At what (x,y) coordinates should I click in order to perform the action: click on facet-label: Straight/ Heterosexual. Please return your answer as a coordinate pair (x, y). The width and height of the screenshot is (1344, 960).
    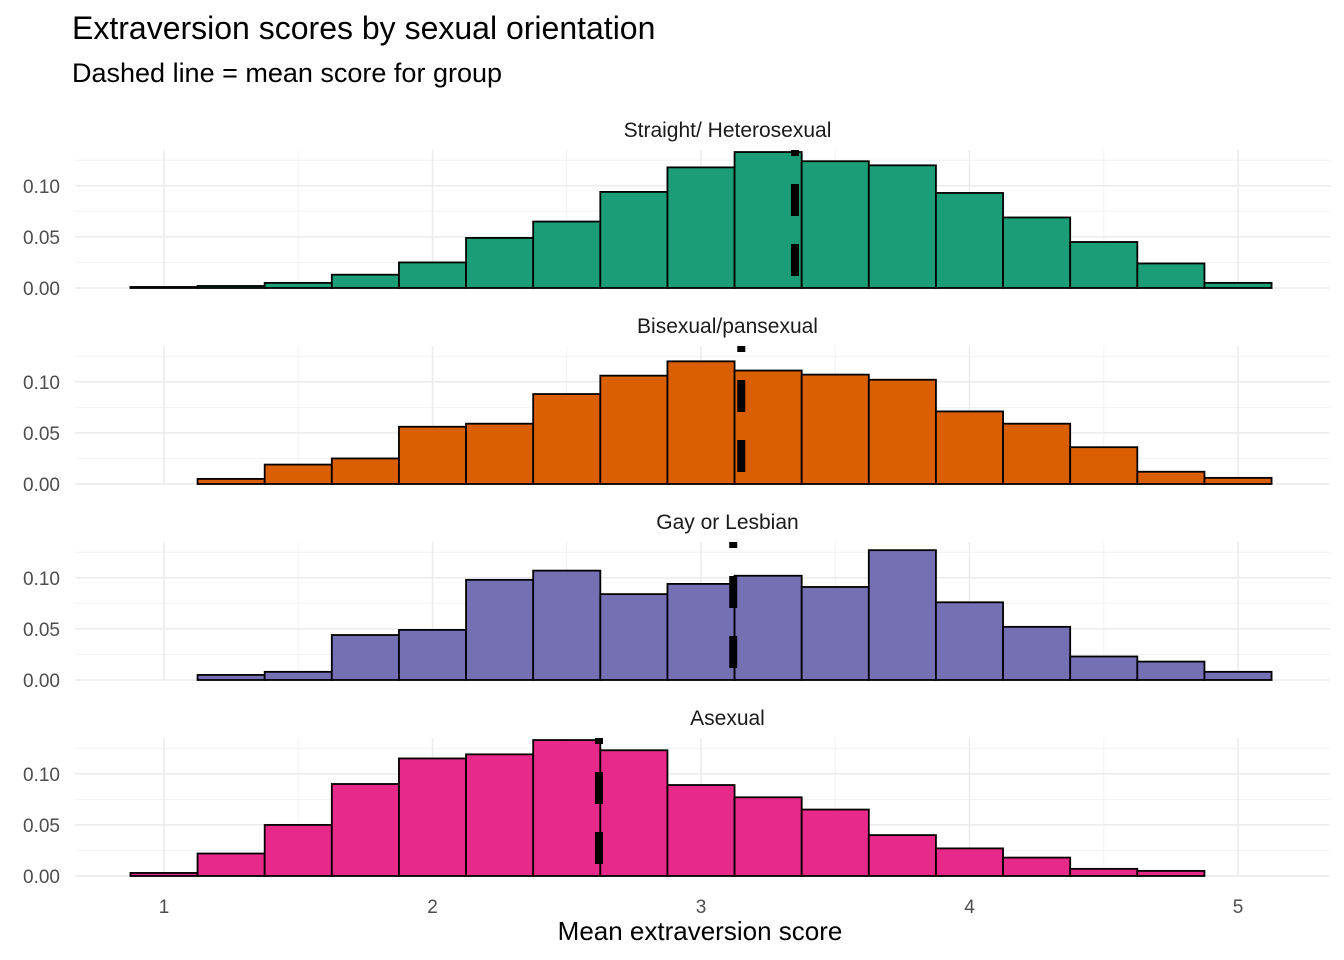
    Looking at the image, I should click on (728, 130).